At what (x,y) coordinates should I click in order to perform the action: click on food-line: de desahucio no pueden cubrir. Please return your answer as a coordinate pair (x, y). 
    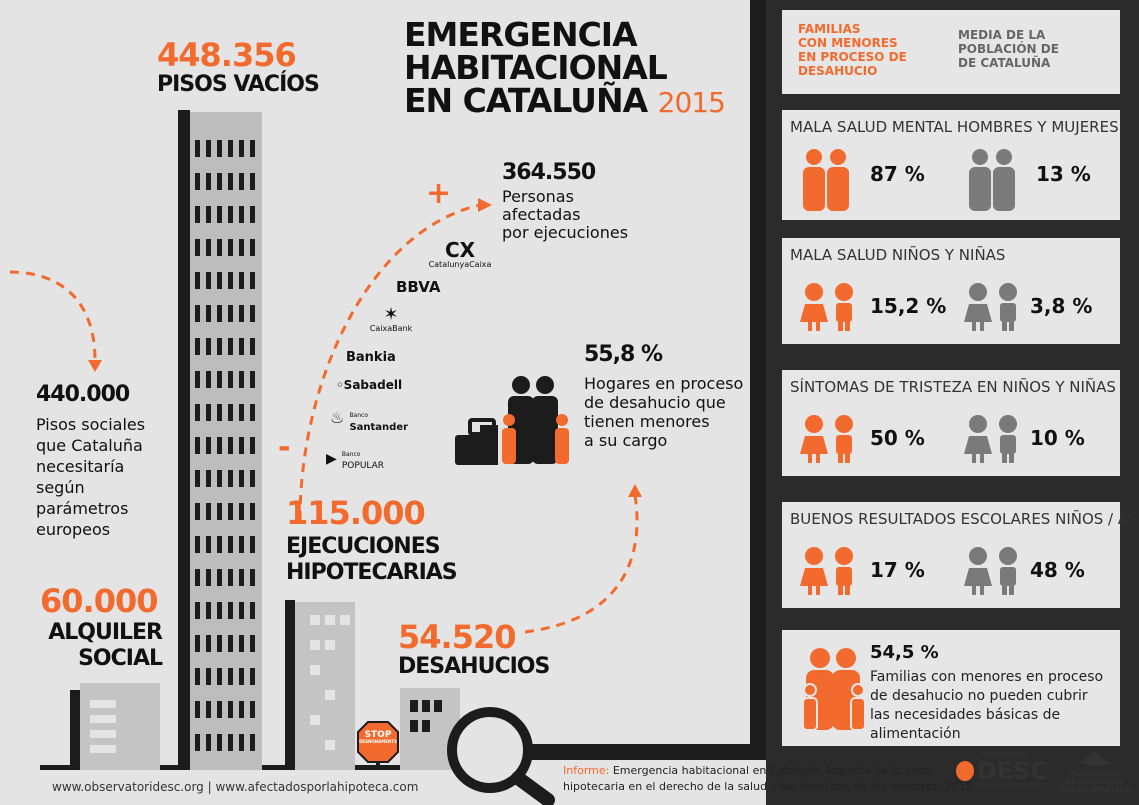
    Looking at the image, I should click on (979, 696).